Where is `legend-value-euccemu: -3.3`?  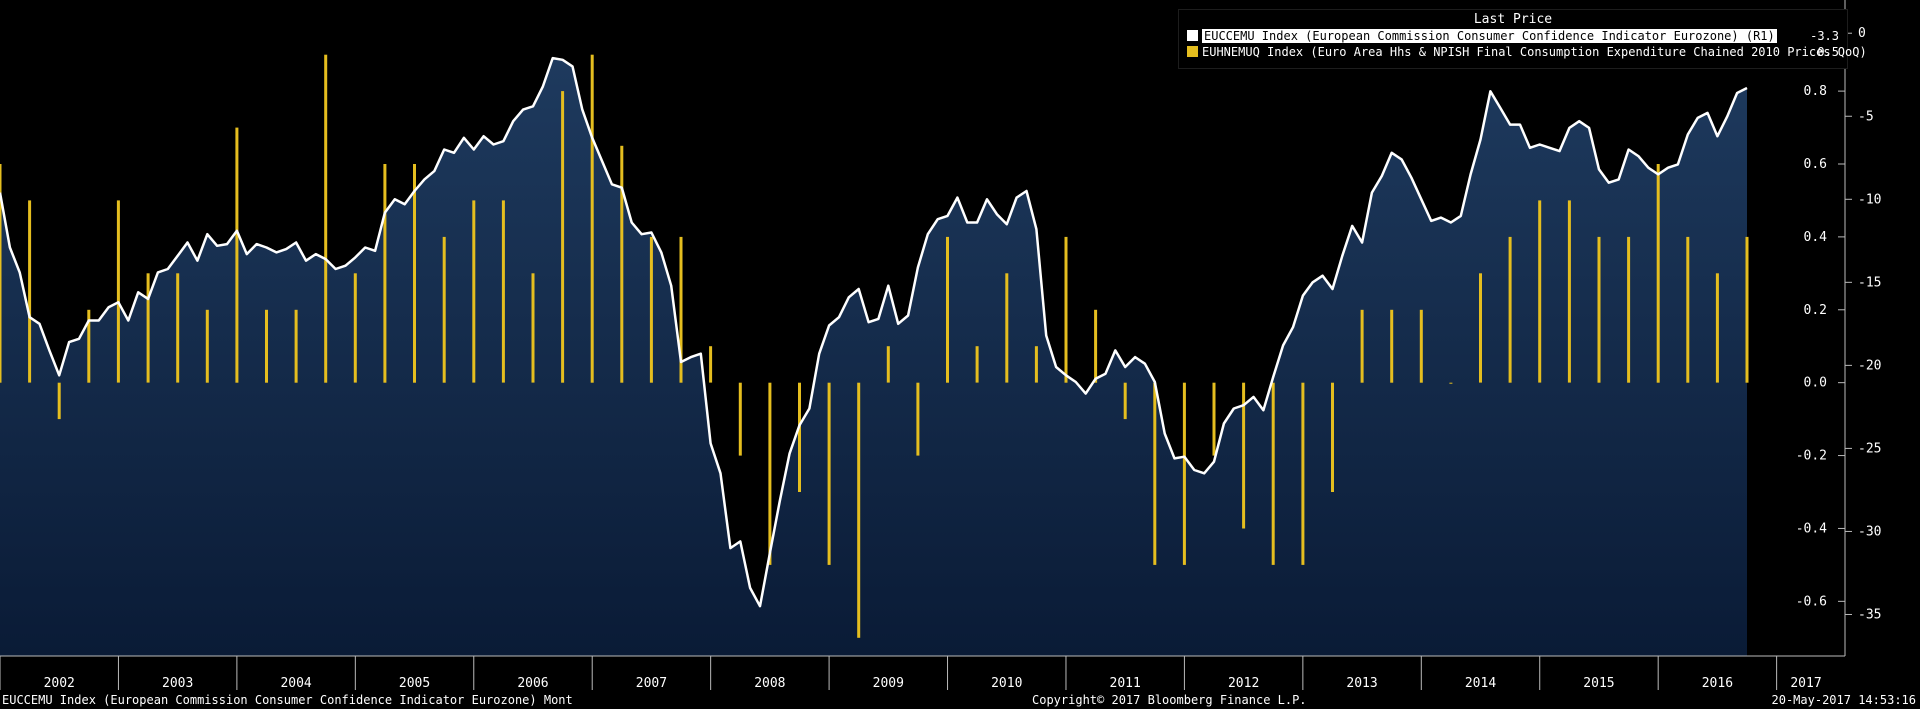
legend-value-euccemu: -3.3 is located at coordinates (1824, 36).